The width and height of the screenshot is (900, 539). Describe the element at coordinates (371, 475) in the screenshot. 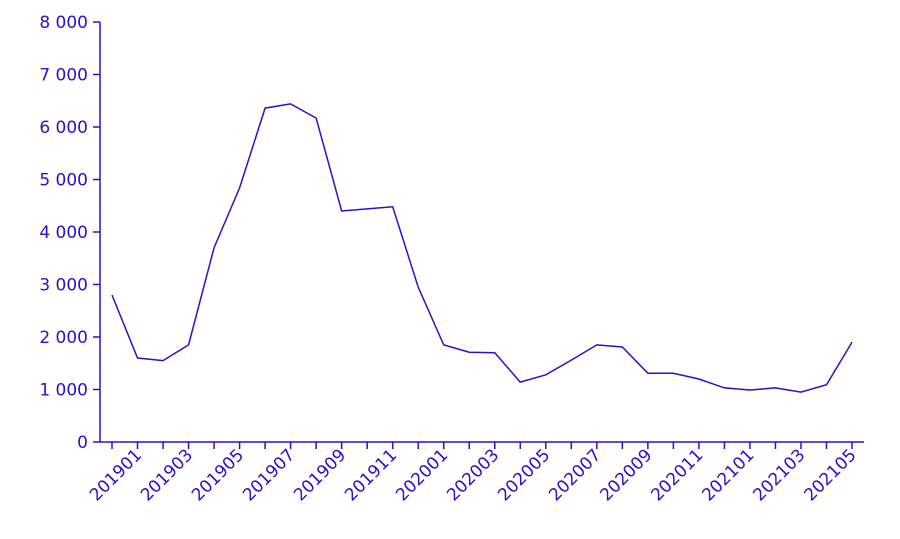

I see `x-tick-label: 201911` at that location.